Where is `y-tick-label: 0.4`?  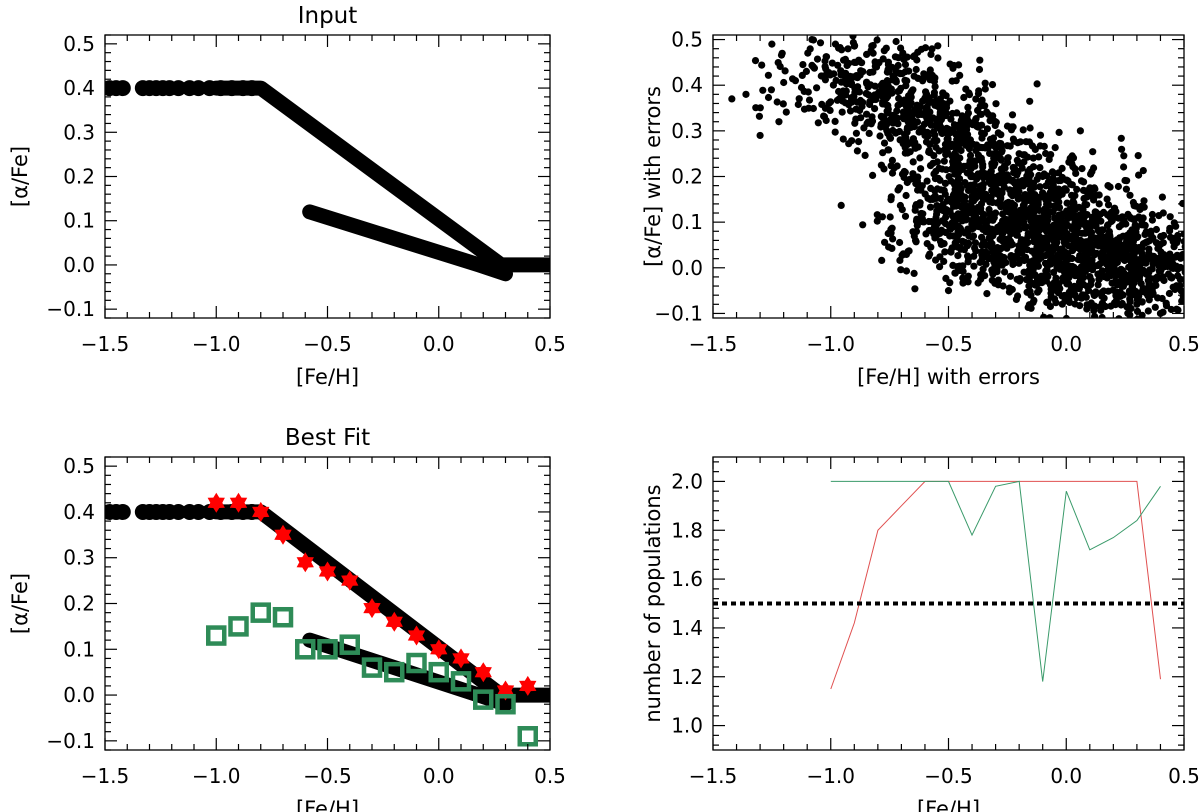 y-tick-label: 0.4 is located at coordinates (79, 88).